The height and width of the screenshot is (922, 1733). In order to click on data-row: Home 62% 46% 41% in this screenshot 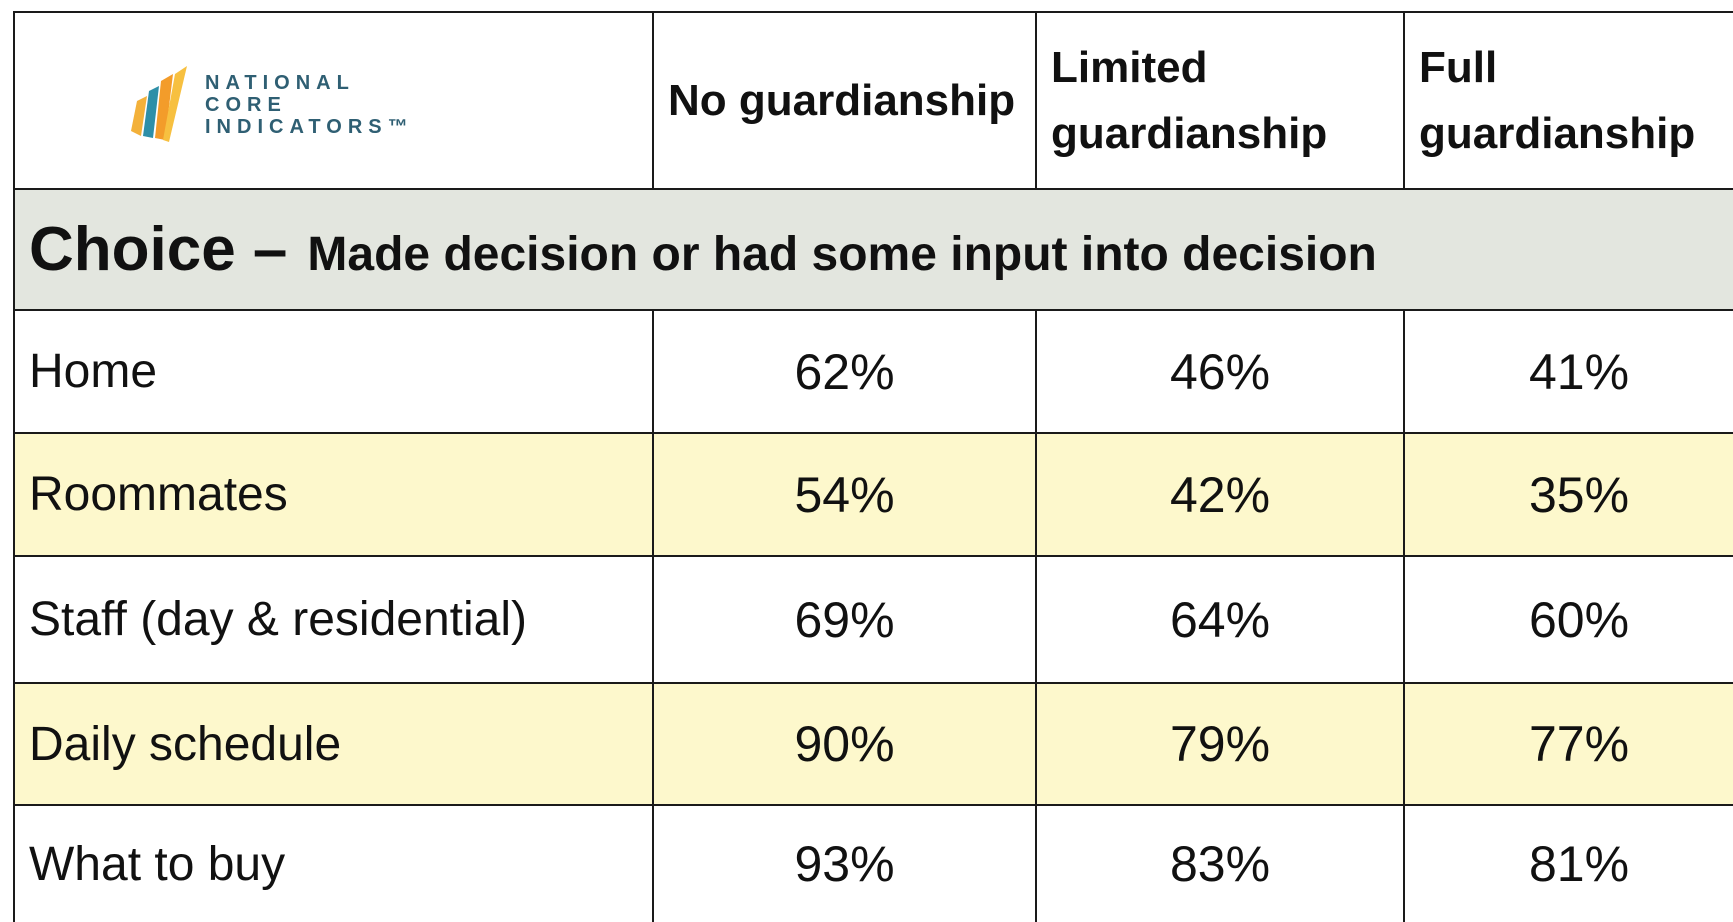, I will do `click(873, 371)`.